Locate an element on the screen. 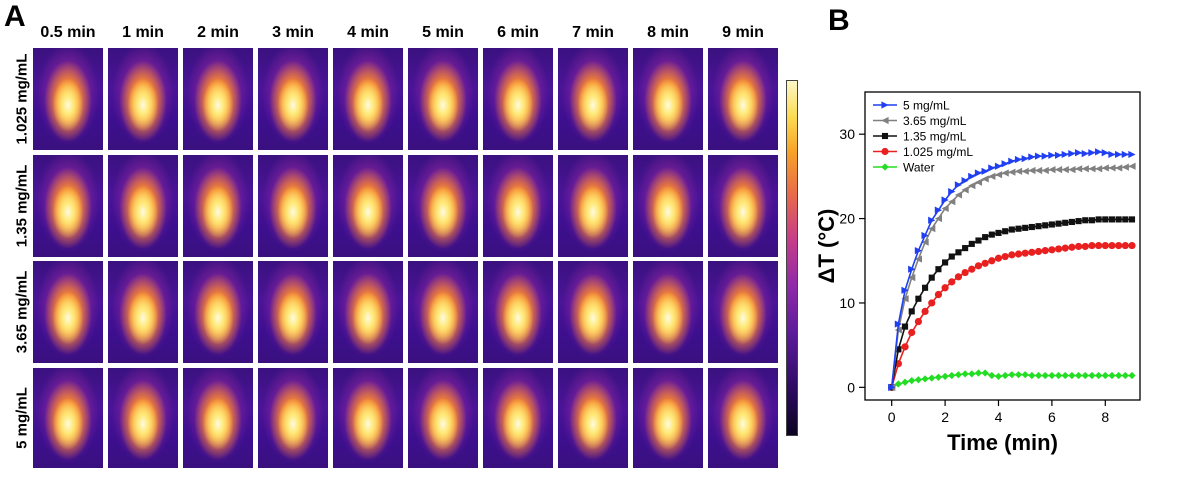  time-label: 4 min is located at coordinates (368, 32).